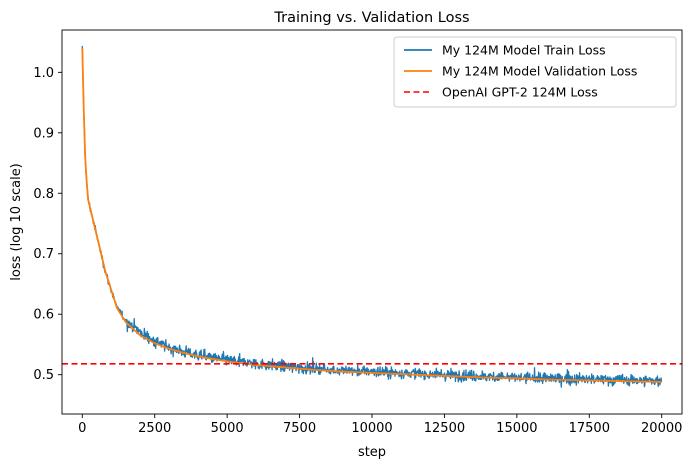 This screenshot has width=691, height=468. I want to click on x-tick-label: 15000, so click(516, 428).